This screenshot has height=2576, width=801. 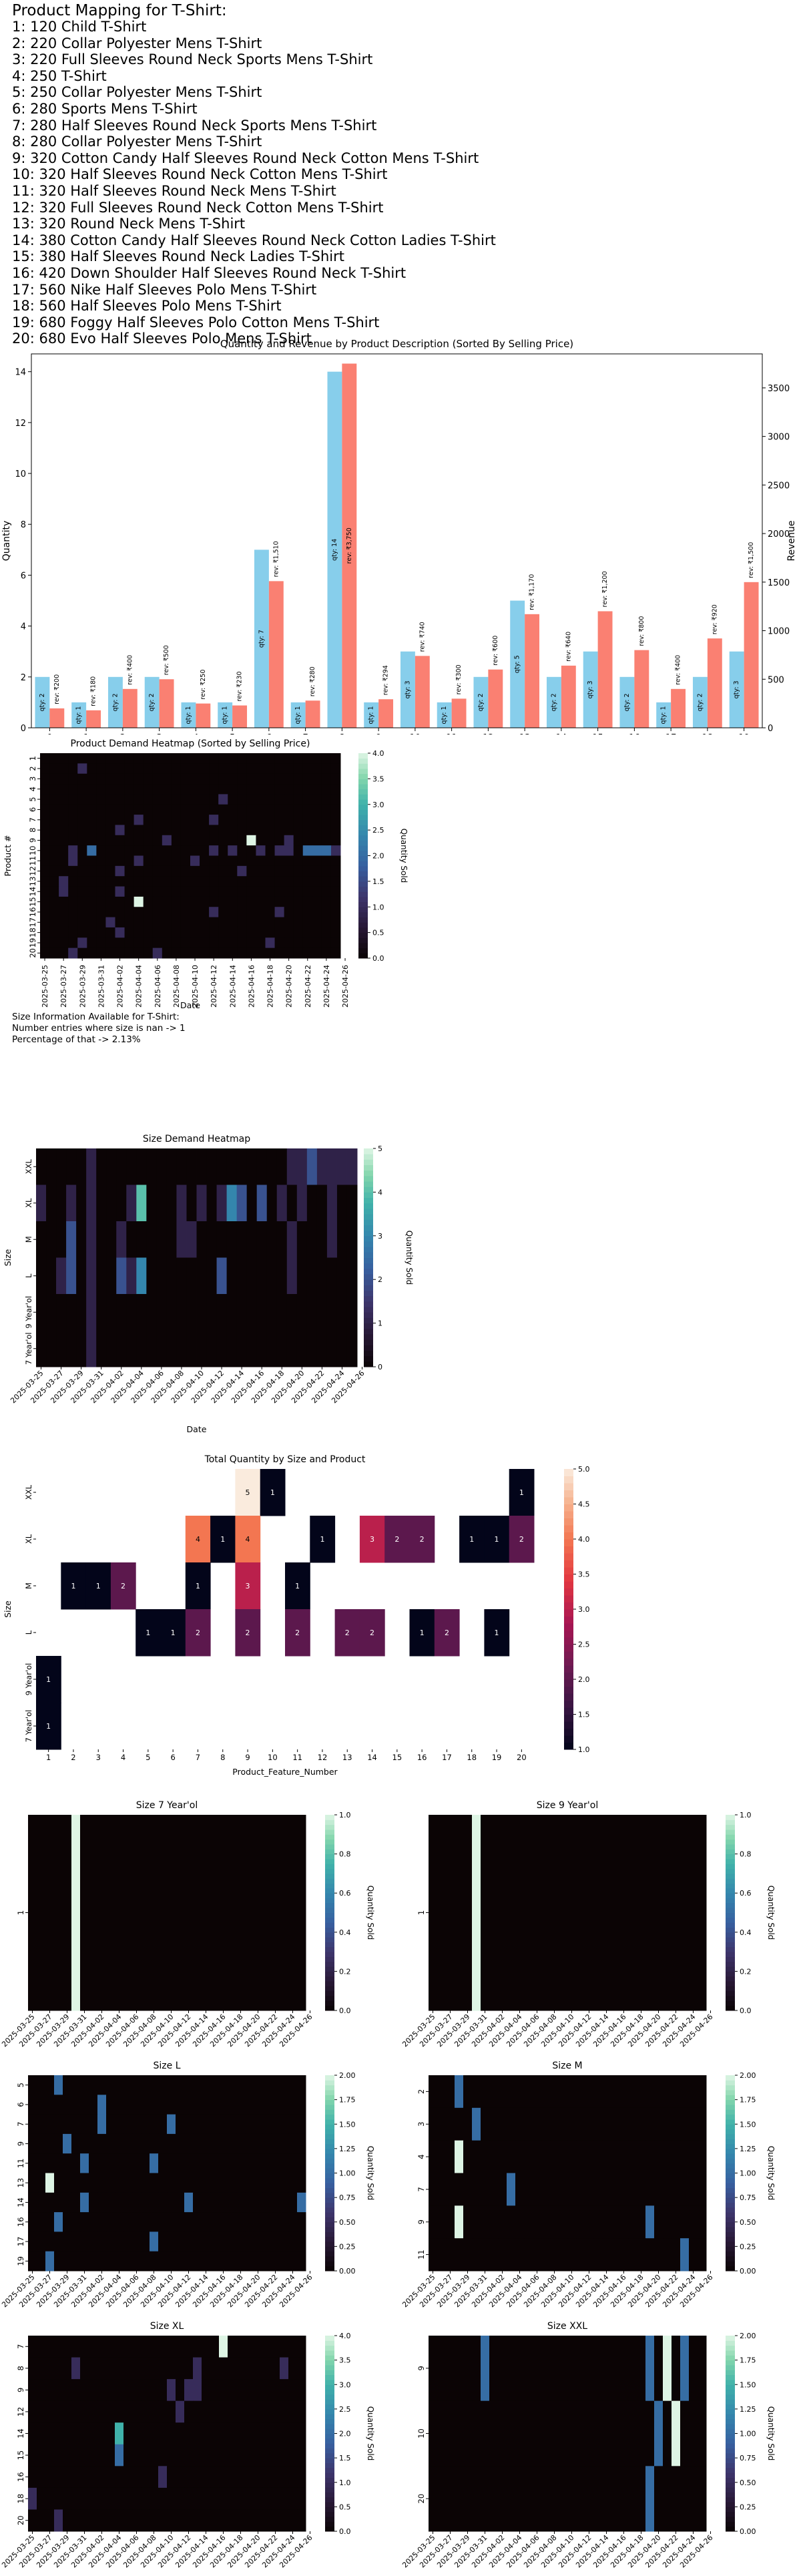 What do you see at coordinates (409, 1258) in the screenshot?
I see `colorbar-label: Quantity Sold` at bounding box center [409, 1258].